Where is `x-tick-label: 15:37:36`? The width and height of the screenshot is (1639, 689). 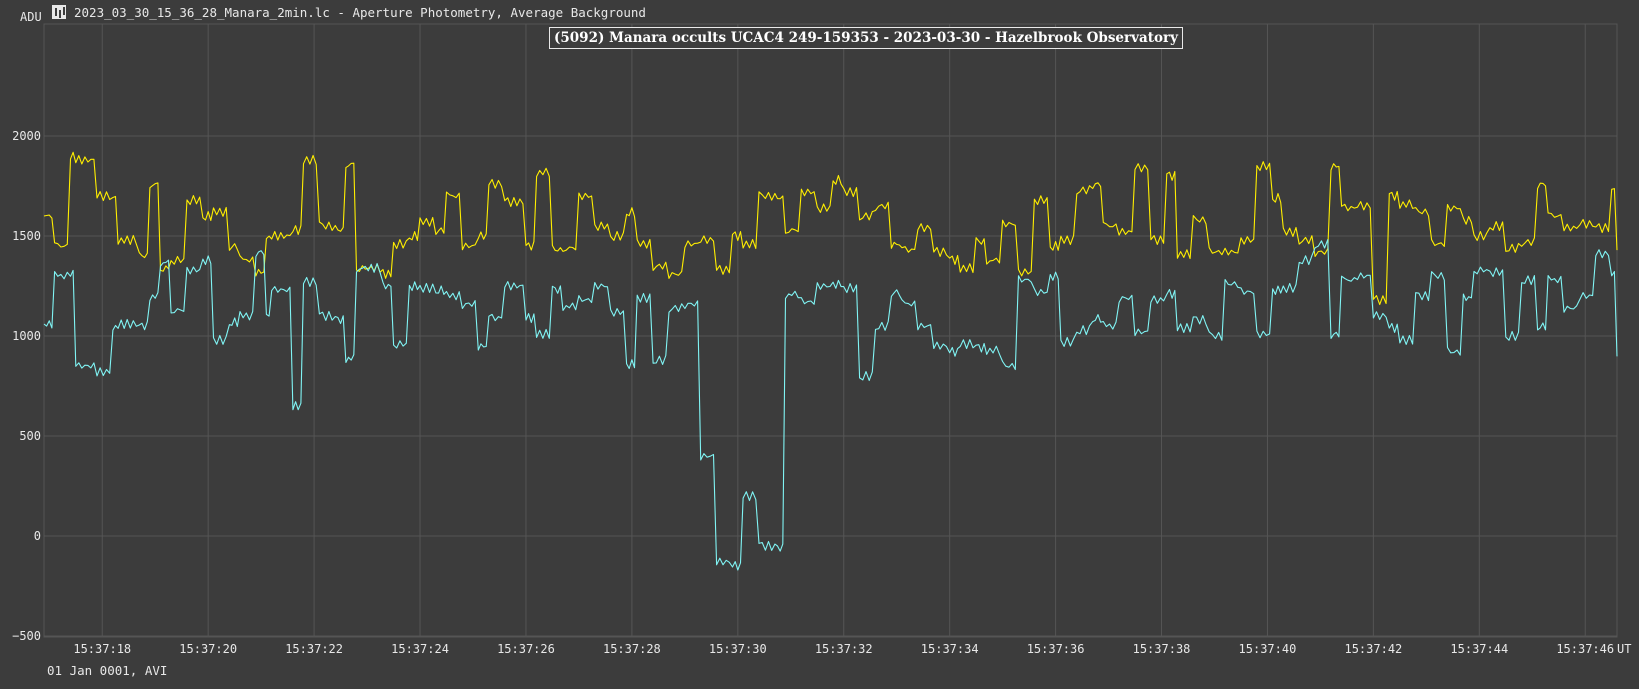
x-tick-label: 15:37:36 is located at coordinates (1056, 649).